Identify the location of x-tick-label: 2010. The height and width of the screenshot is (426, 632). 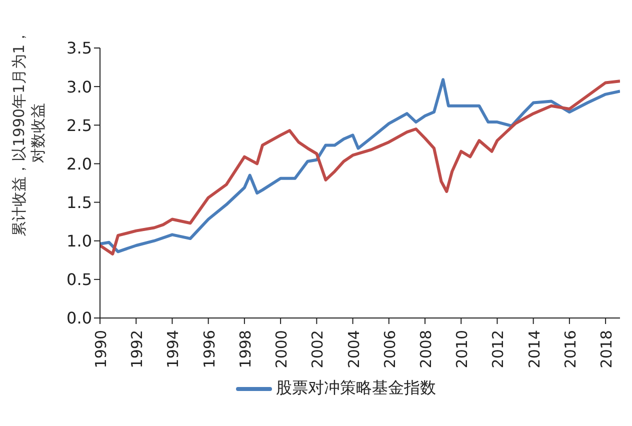
(462, 349).